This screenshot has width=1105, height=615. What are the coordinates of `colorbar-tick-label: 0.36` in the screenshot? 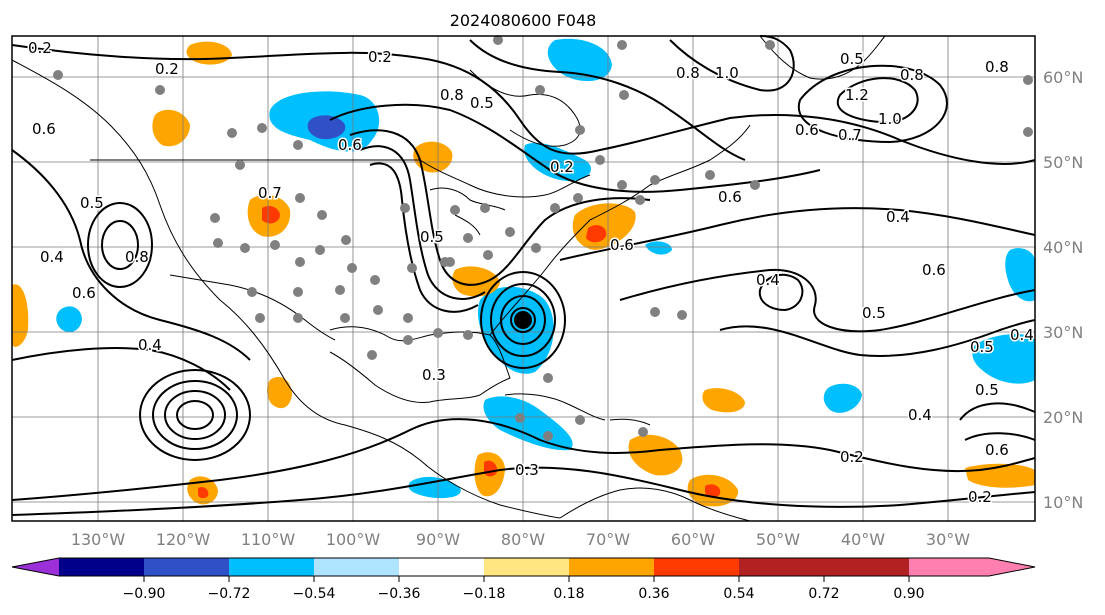 It's located at (653, 594).